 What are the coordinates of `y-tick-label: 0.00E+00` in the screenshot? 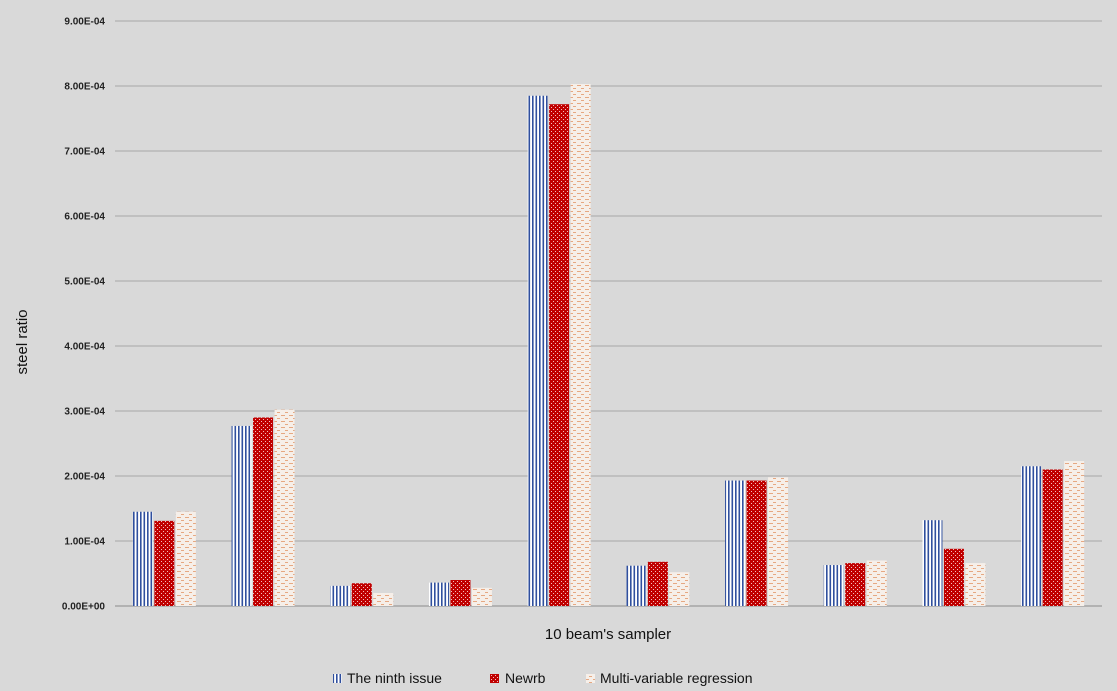 It's located at (84, 607).